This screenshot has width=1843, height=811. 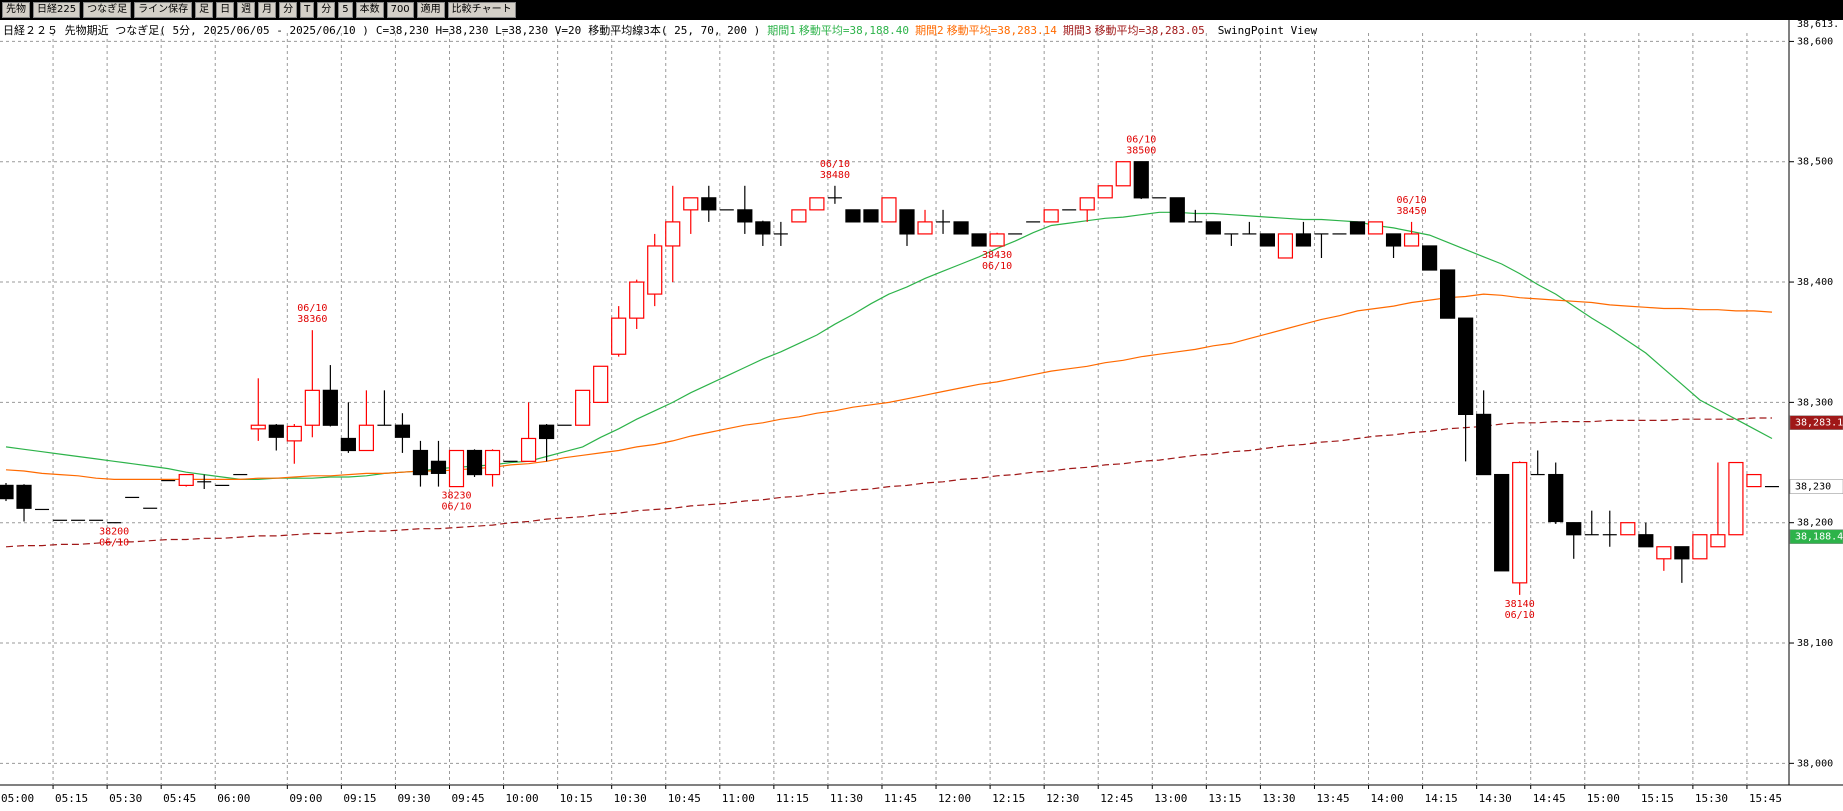 I want to click on x-tick-label: 13:30, so click(x=1278, y=798).